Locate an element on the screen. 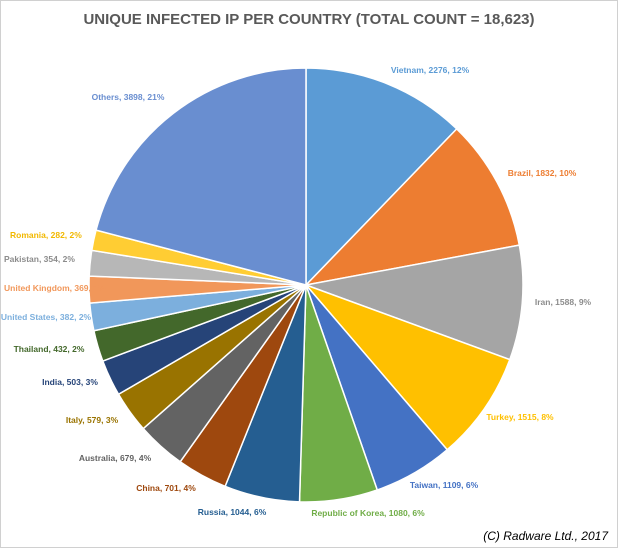 This screenshot has width=624, height=553. slice-label: Australia, 679, 4% is located at coordinates (115, 458).